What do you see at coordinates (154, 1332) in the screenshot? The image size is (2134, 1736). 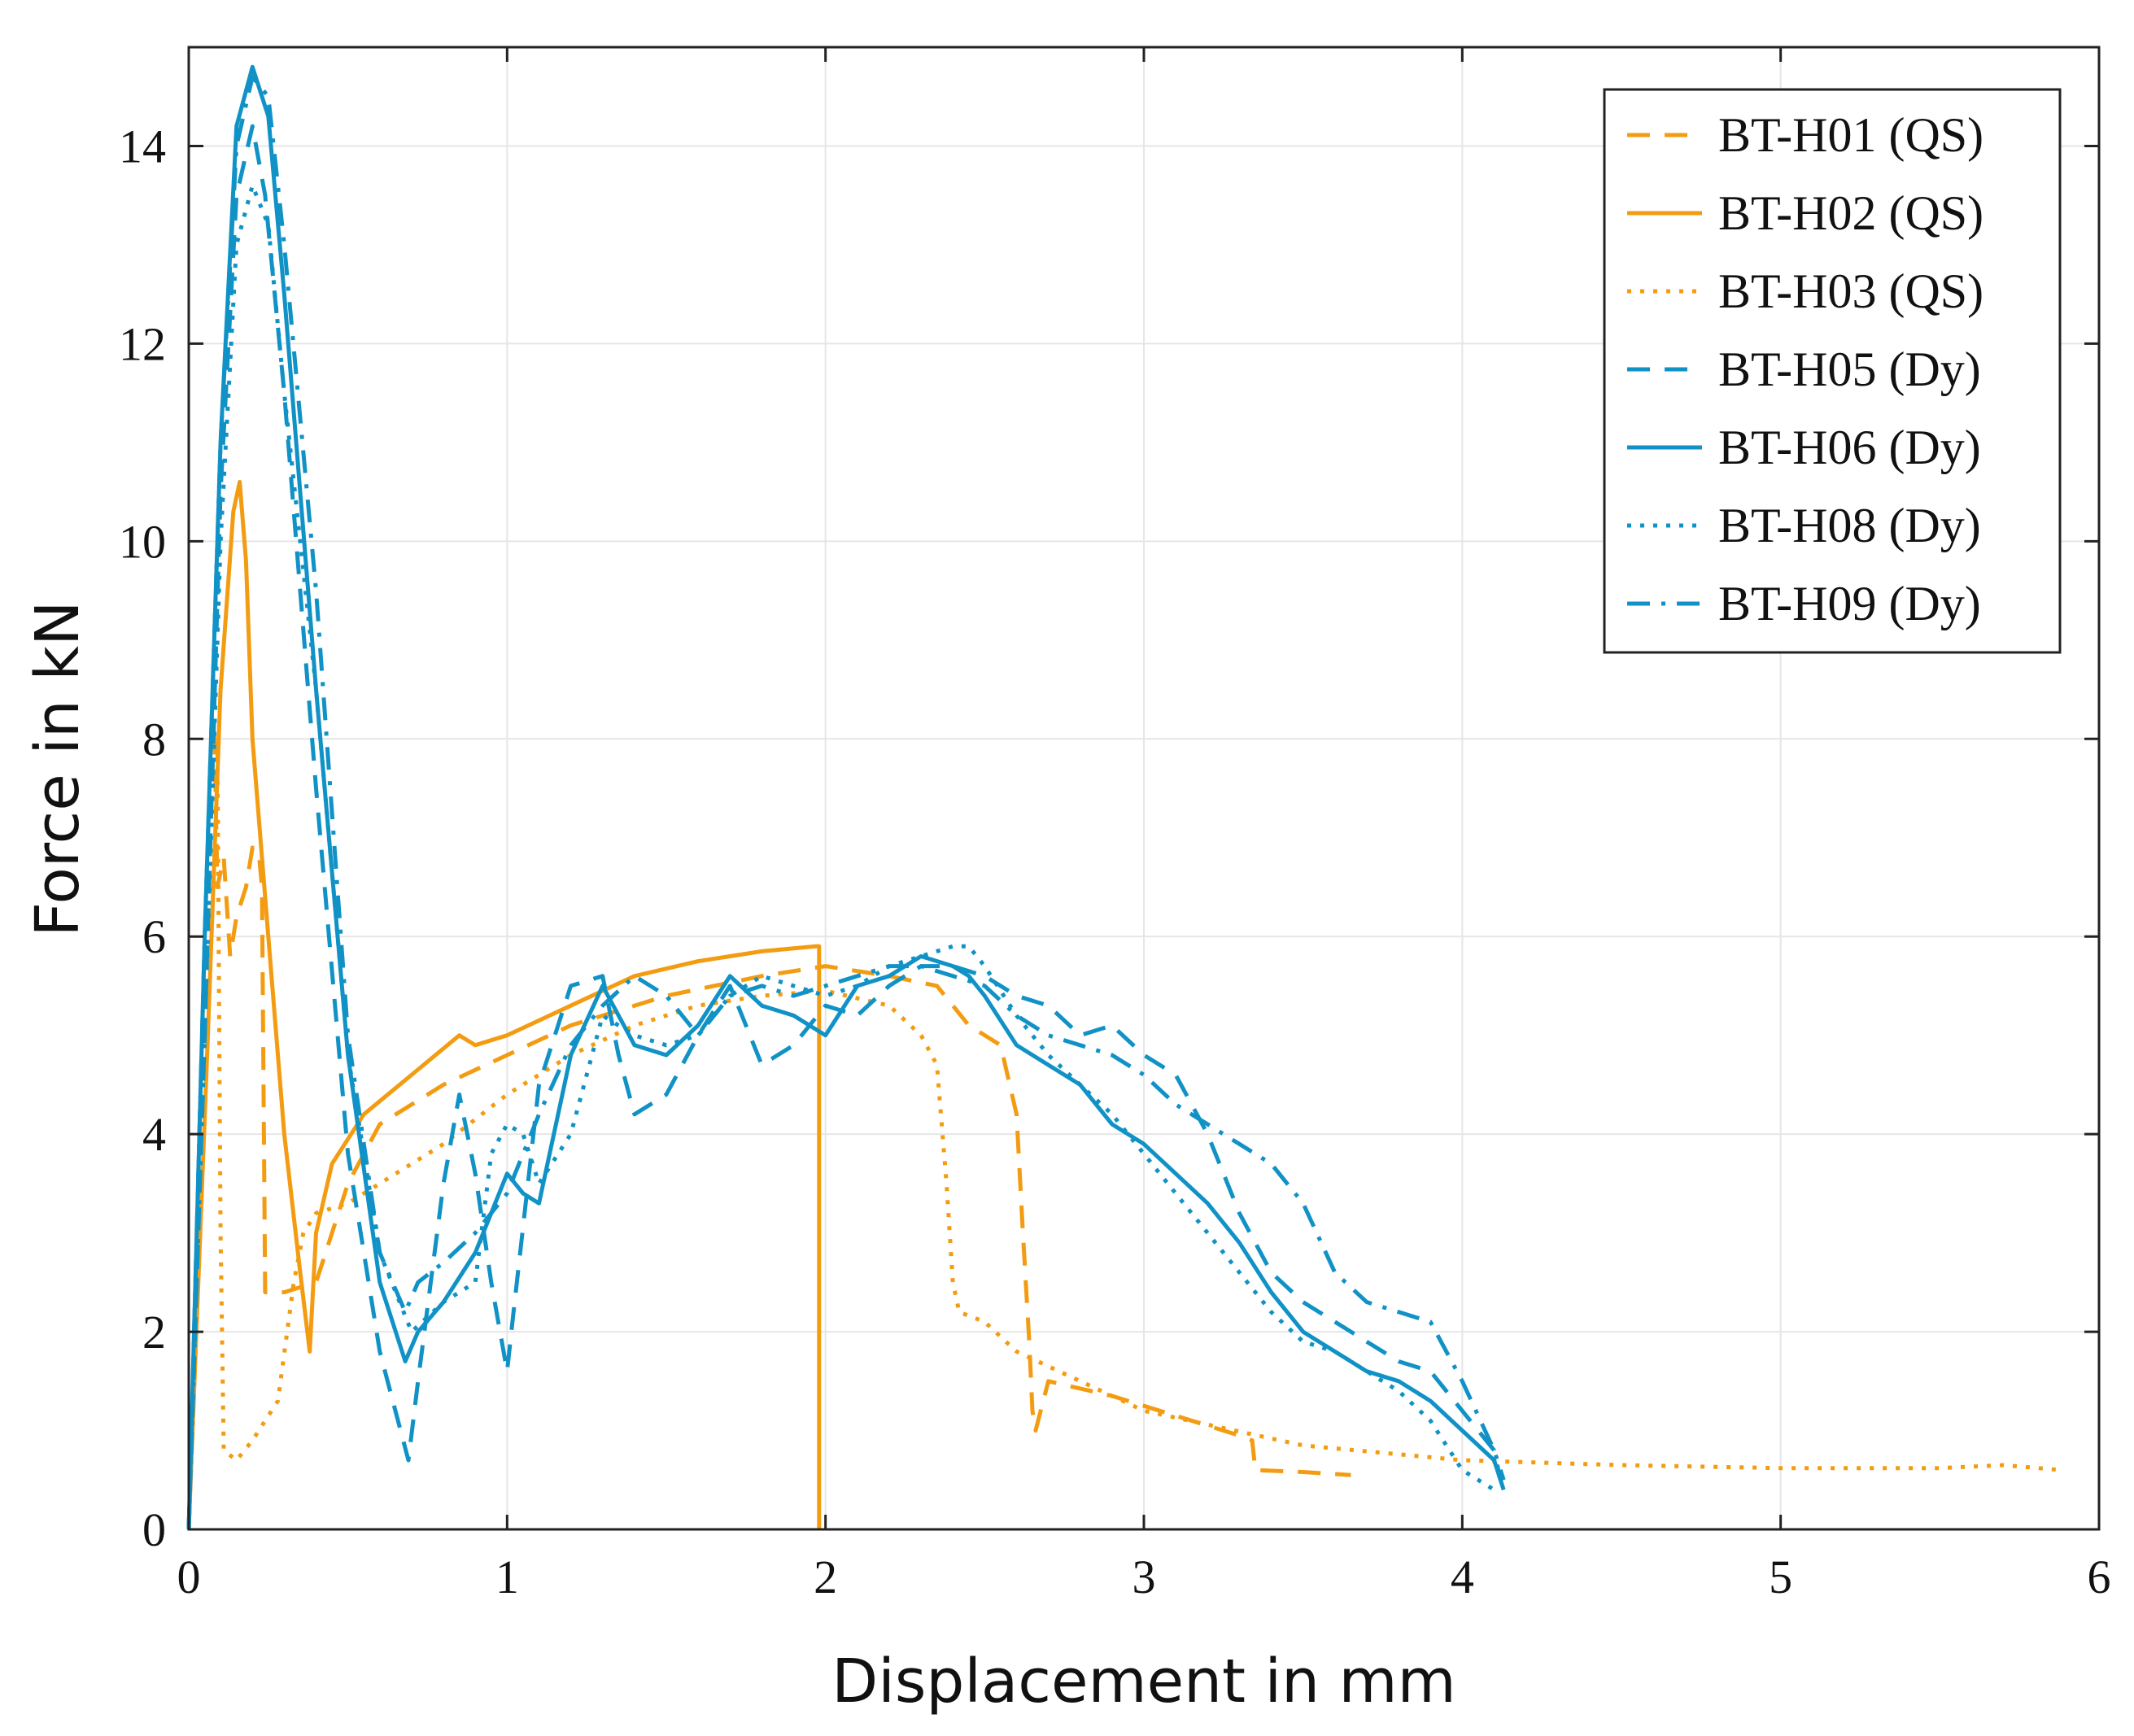 I see `y-tick-label: 2` at bounding box center [154, 1332].